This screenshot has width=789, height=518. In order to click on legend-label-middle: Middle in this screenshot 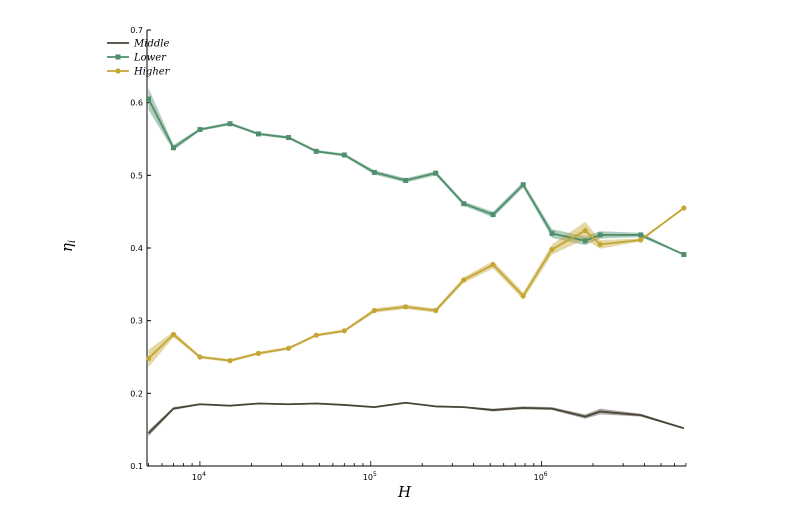, I will do `click(151, 44)`.